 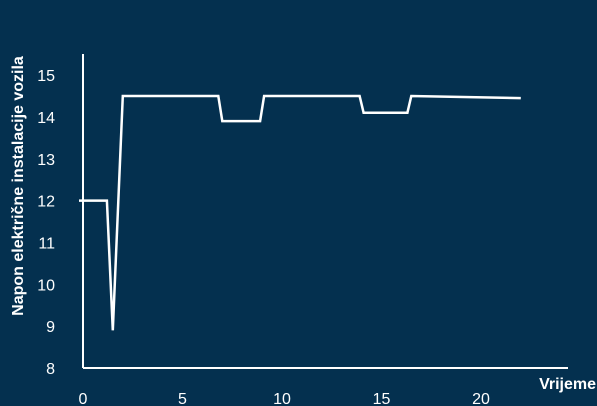 What do you see at coordinates (83, 398) in the screenshot?
I see `x-tick-label: 0` at bounding box center [83, 398].